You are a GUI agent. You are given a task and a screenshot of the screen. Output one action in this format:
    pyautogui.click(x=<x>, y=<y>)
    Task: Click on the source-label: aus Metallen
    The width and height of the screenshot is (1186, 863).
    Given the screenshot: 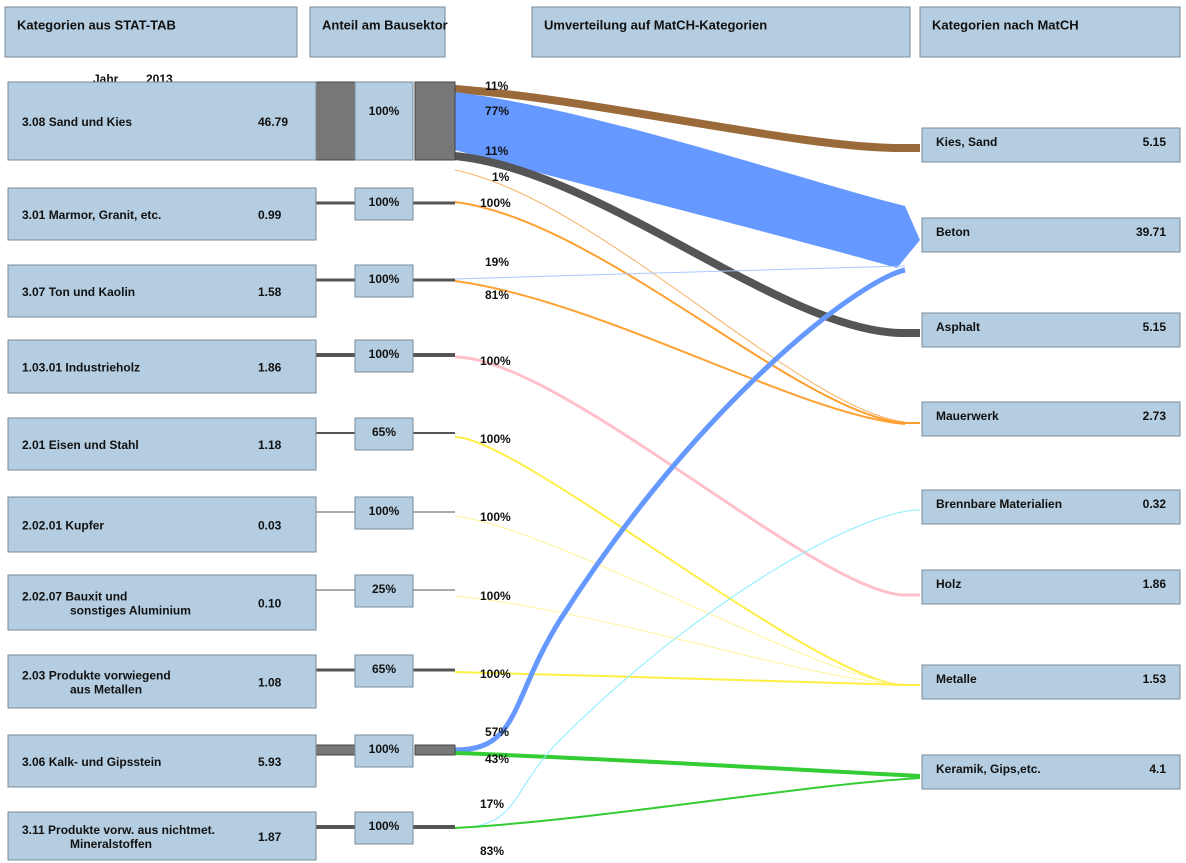 What is the action you would take?
    pyautogui.click(x=106, y=690)
    